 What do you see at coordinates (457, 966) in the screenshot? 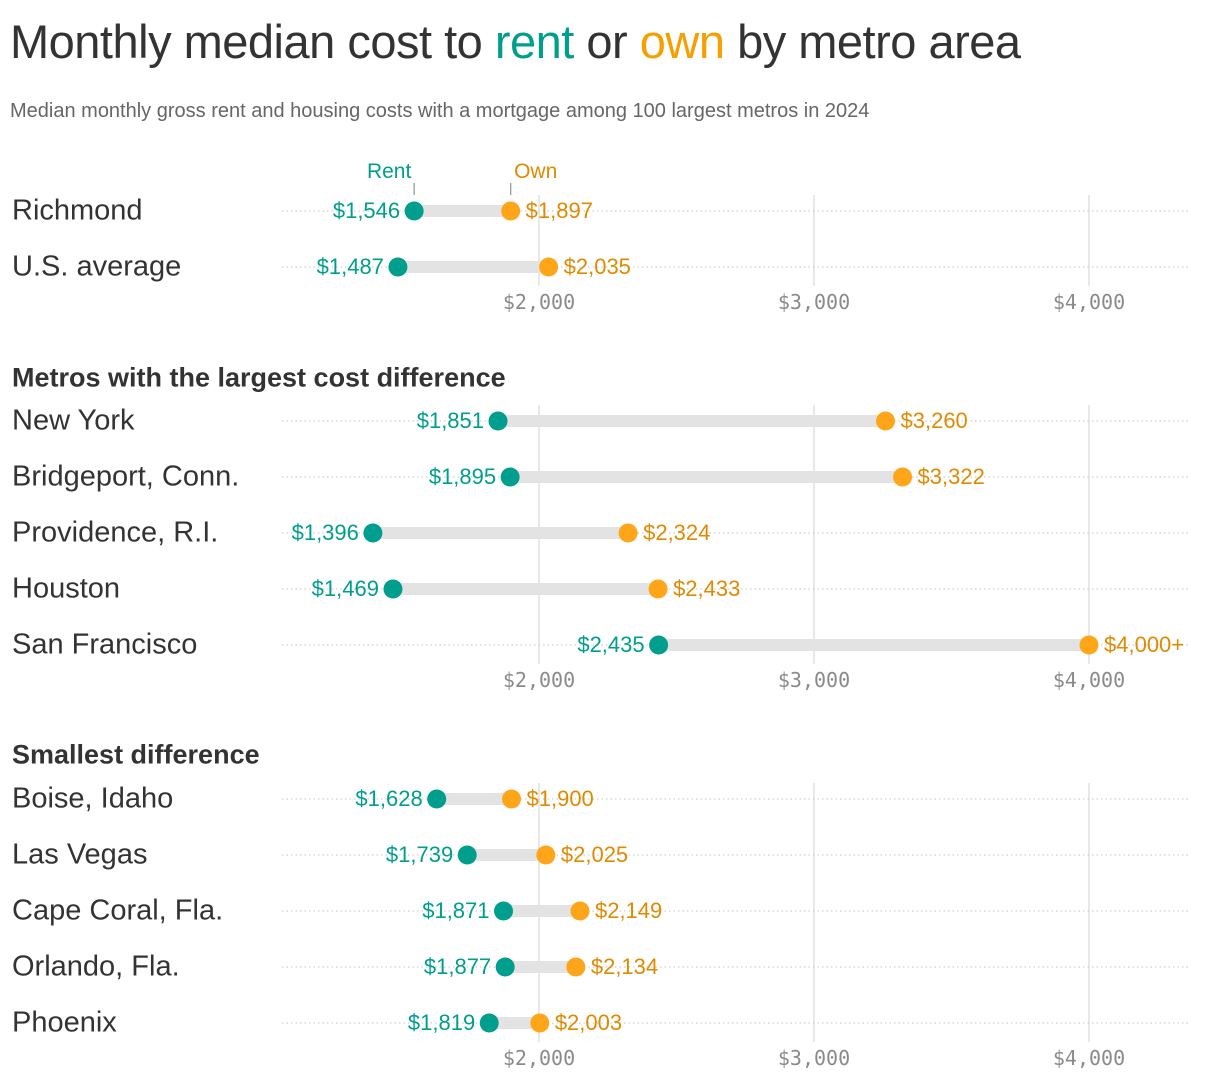
I see `rent-value-label: $1,877` at bounding box center [457, 966].